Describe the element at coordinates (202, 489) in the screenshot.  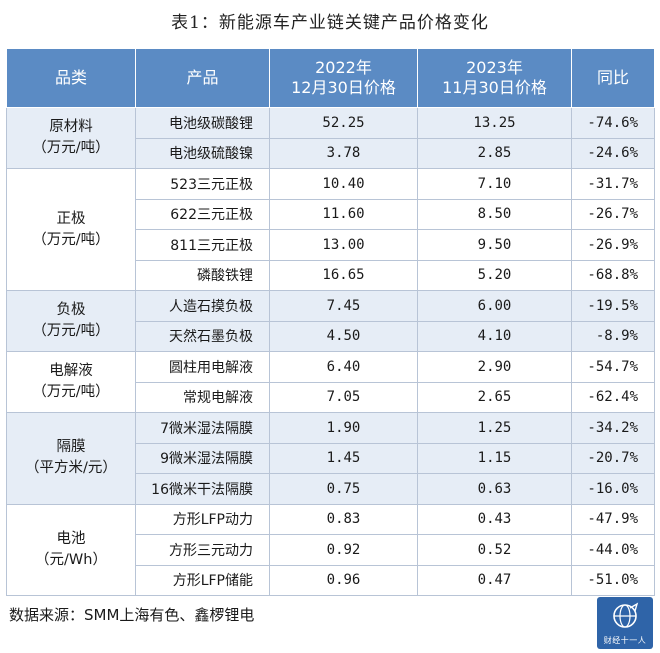
I see `product-cell: 16微米干法隔膜` at that location.